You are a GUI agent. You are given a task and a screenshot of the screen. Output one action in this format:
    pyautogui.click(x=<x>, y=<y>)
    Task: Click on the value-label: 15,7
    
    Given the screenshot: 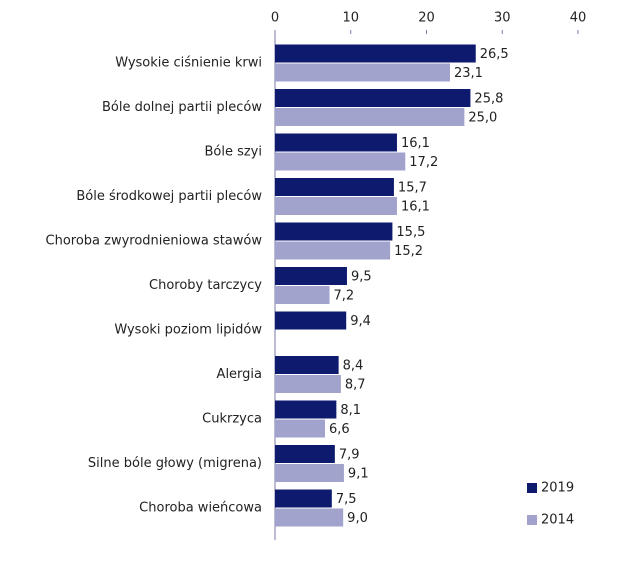 What is the action you would take?
    pyautogui.click(x=412, y=188)
    